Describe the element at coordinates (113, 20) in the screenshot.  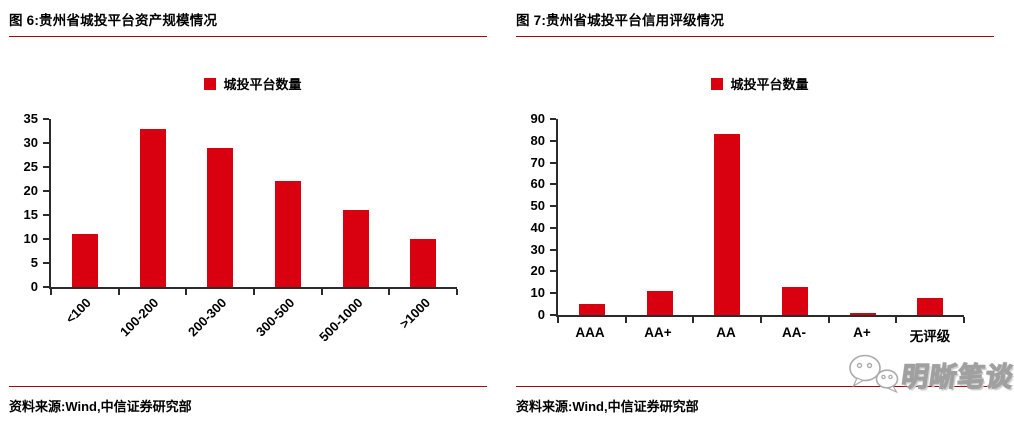
I see `figure-6-title: 图 6:贵州省城投平台资产规模情况` at that location.